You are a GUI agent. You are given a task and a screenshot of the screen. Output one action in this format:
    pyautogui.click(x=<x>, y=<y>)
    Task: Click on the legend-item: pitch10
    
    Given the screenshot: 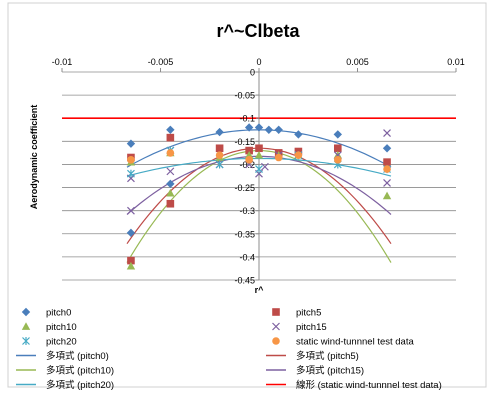 What is the action you would take?
    pyautogui.click(x=49, y=327)
    